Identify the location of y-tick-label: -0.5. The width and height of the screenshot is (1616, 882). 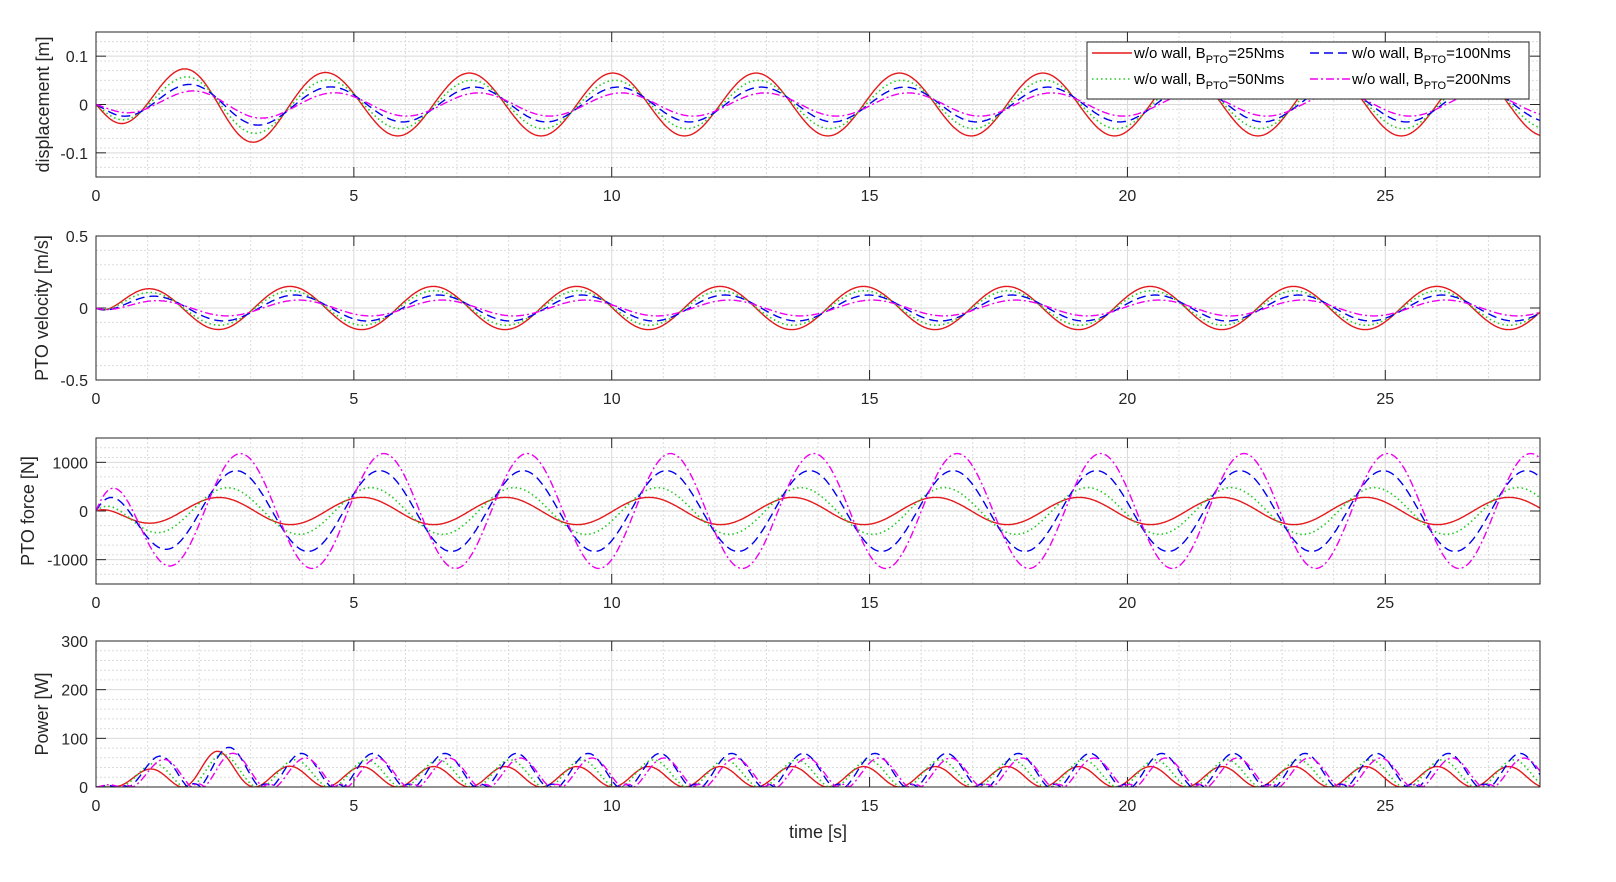
(74, 381).